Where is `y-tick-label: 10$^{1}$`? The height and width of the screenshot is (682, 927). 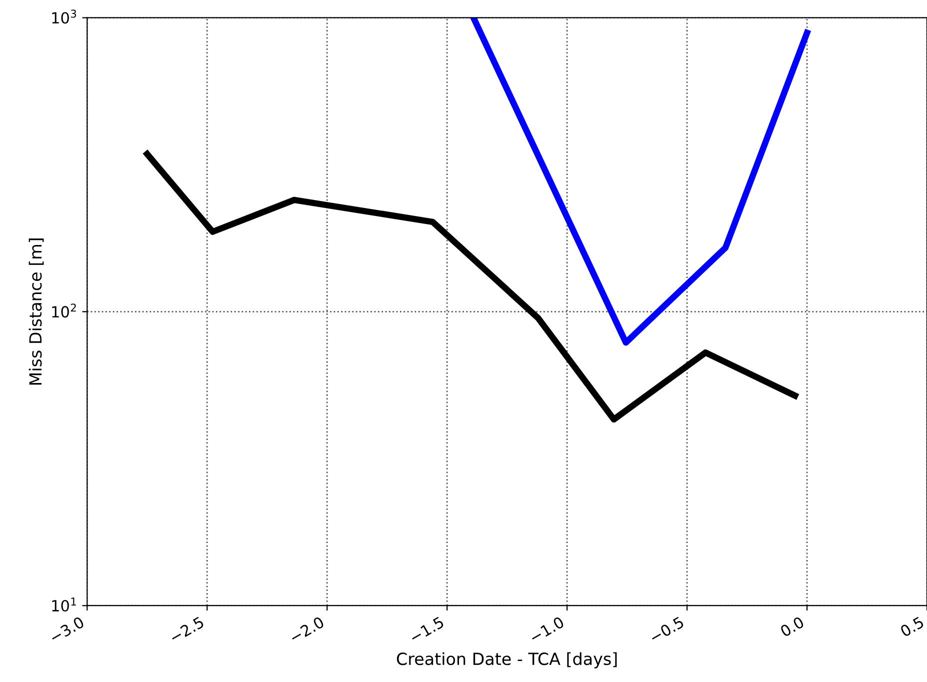 y-tick-label: 10$^{1}$ is located at coordinates (64, 605).